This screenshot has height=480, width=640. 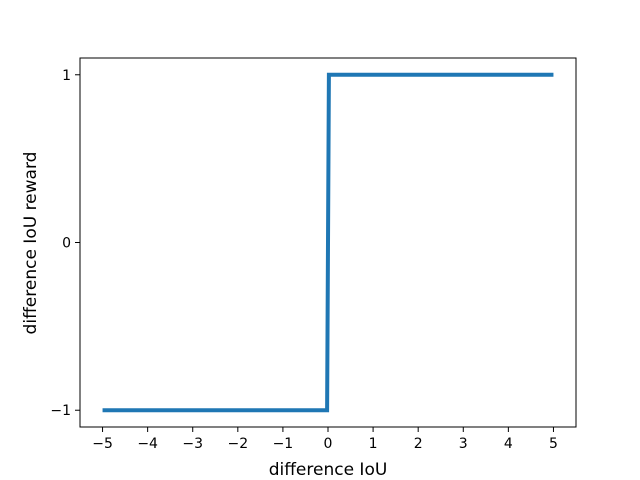 I want to click on x-tick-label: 5, so click(x=553, y=444).